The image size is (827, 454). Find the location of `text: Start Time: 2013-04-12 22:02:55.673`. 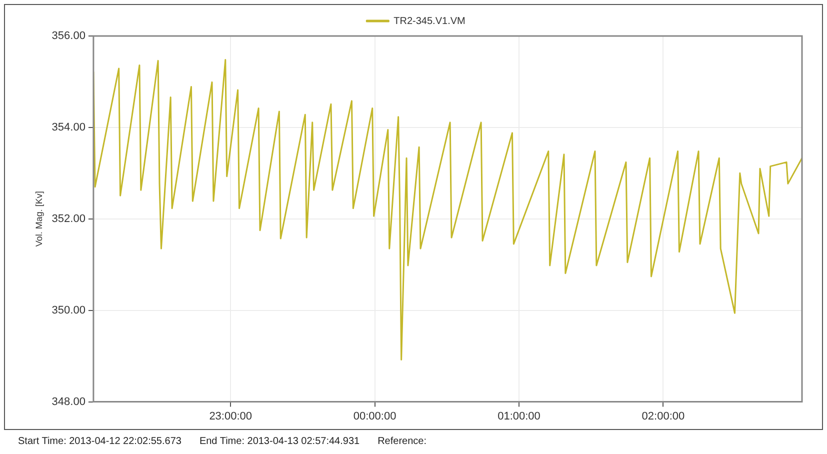

text: Start Time: 2013-04-12 22:02:55.673 is located at coordinates (100, 441).